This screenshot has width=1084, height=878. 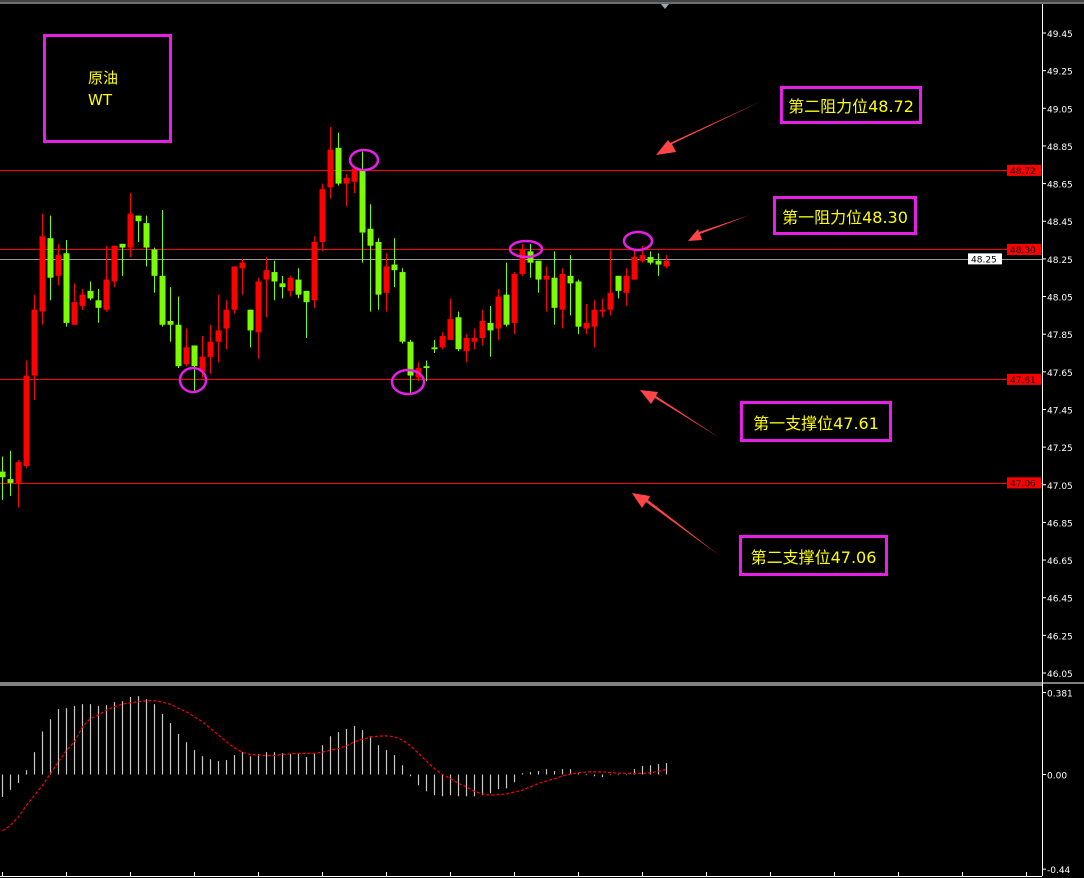 I want to click on price-tick-label: 46.25, so click(x=1060, y=637).